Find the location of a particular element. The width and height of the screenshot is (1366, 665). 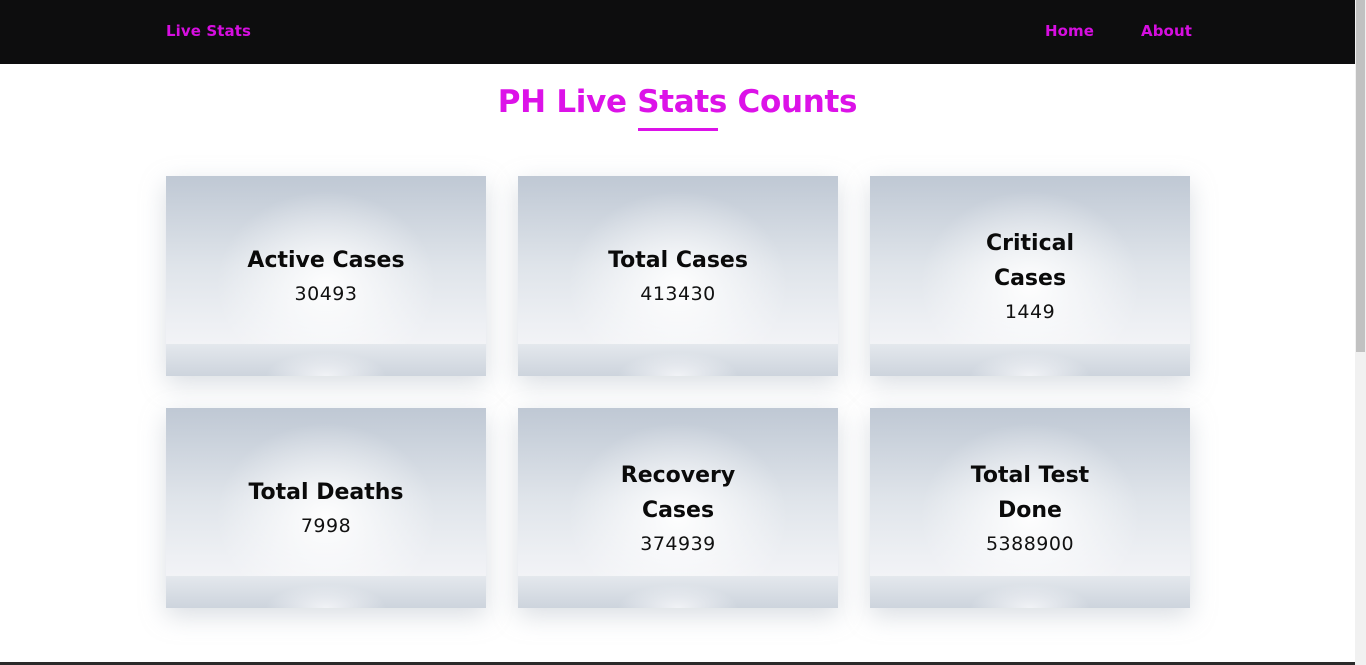

stat-card-recovery-cases: Recovery Cases 374939 is located at coordinates (678, 508).